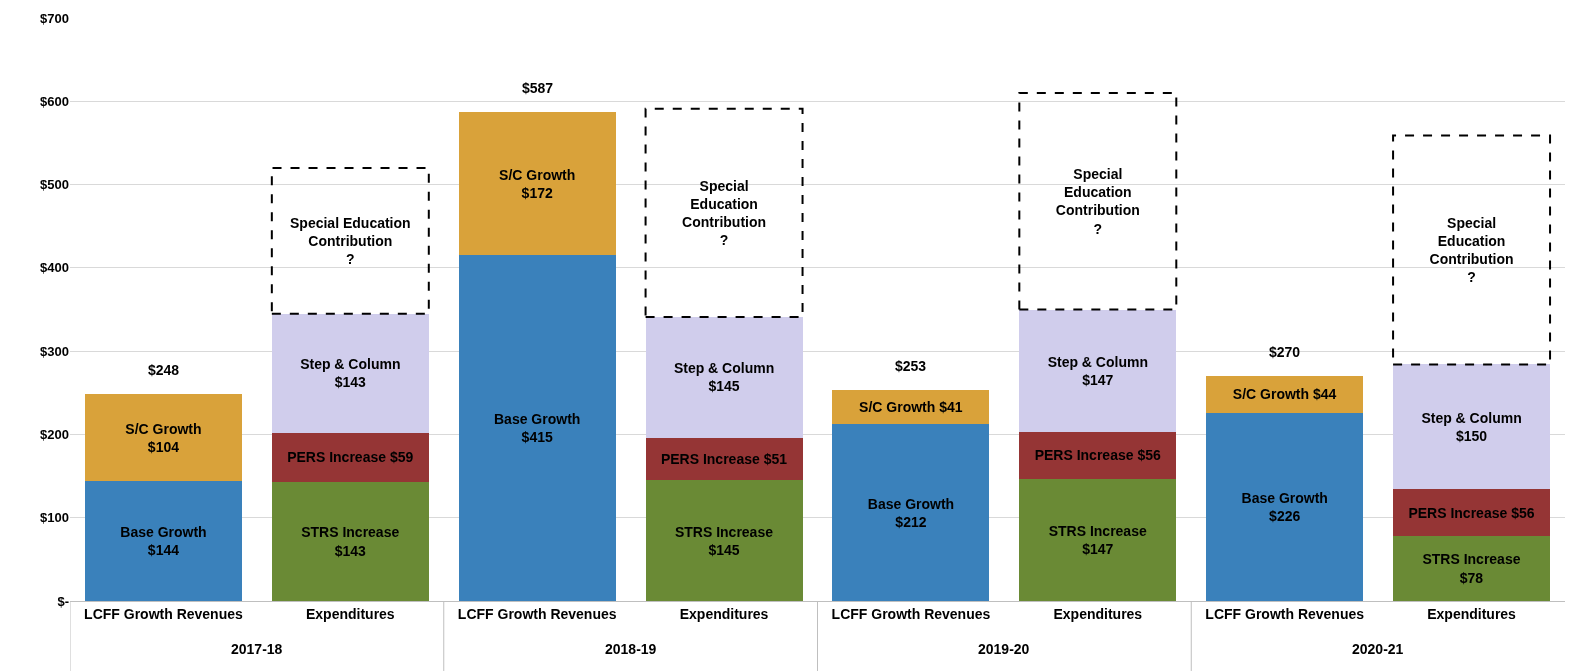 This screenshot has height=671, width=1583. Describe the element at coordinates (537, 192) in the screenshot. I see `data-label: $172` at that location.